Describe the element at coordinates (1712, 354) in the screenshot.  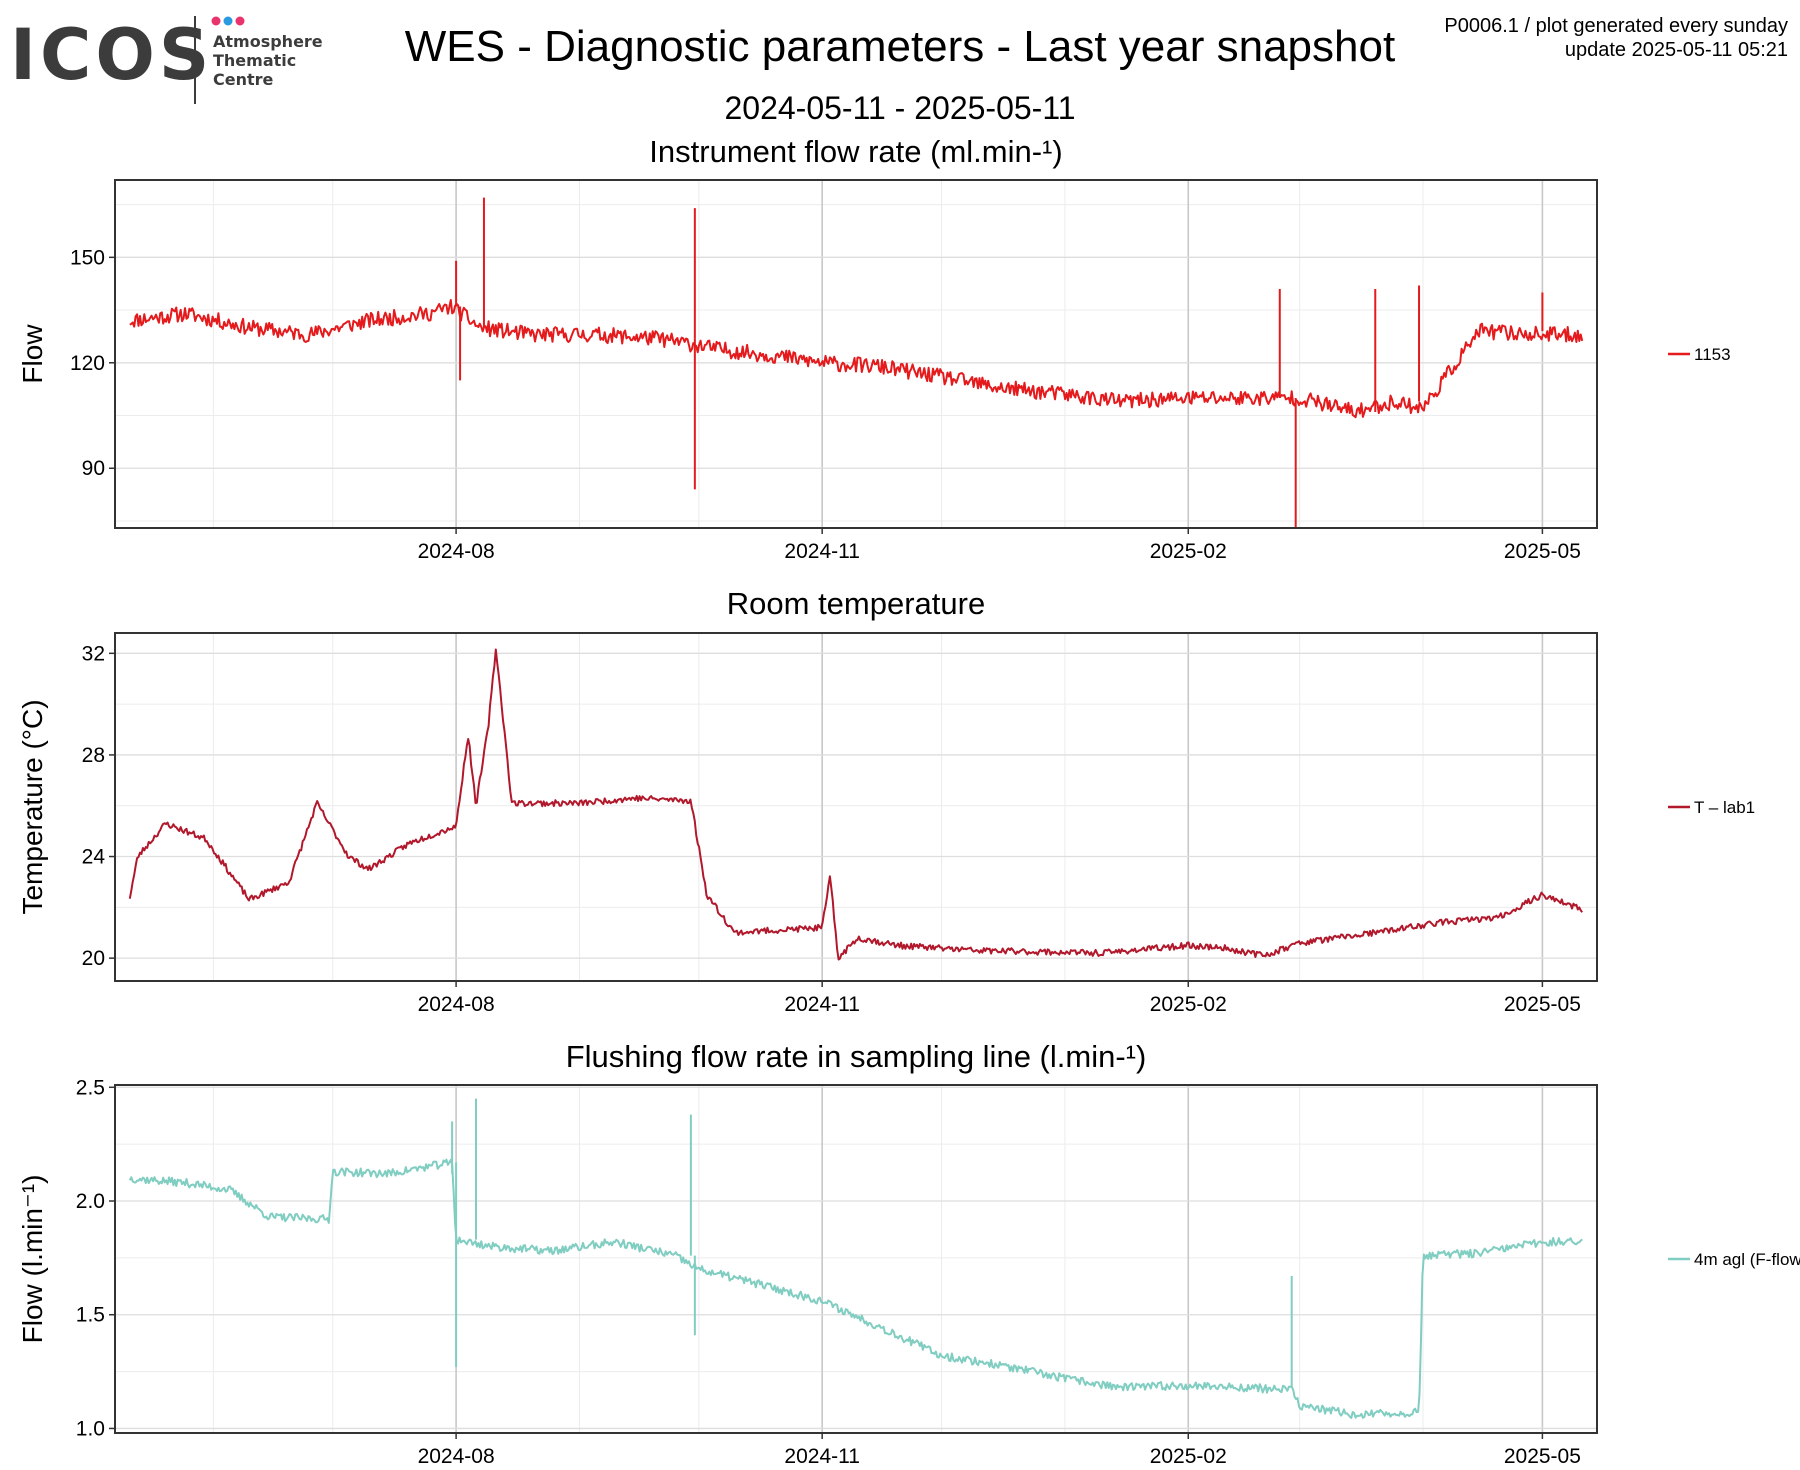
I see `legend-label: 1153` at that location.